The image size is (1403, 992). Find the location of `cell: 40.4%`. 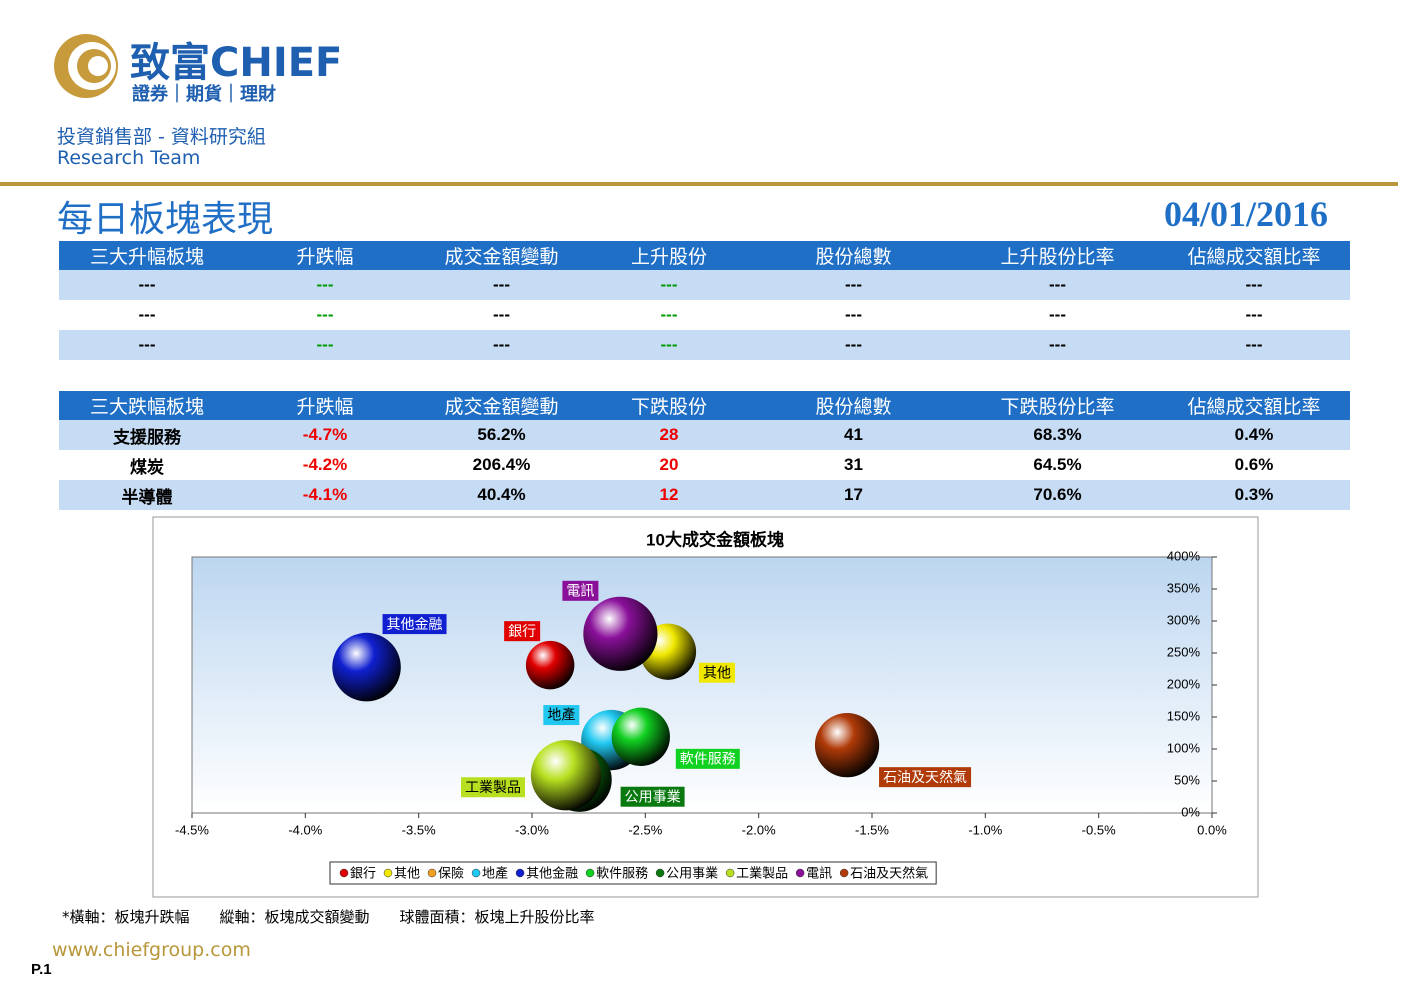

cell: 40.4% is located at coordinates (501, 495).